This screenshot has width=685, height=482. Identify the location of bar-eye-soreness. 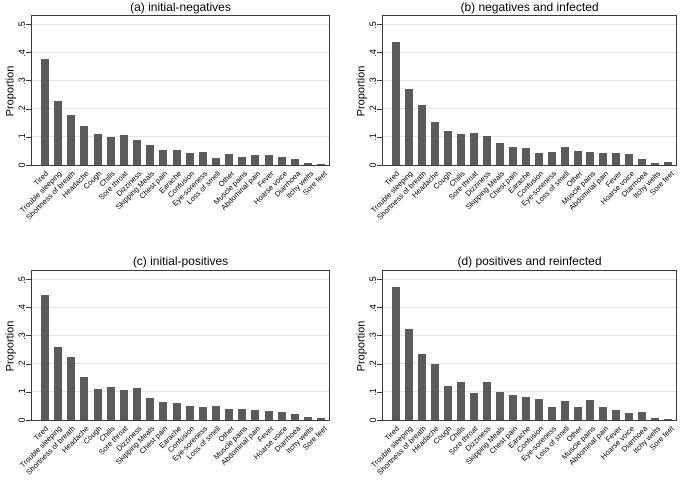
(202, 158).